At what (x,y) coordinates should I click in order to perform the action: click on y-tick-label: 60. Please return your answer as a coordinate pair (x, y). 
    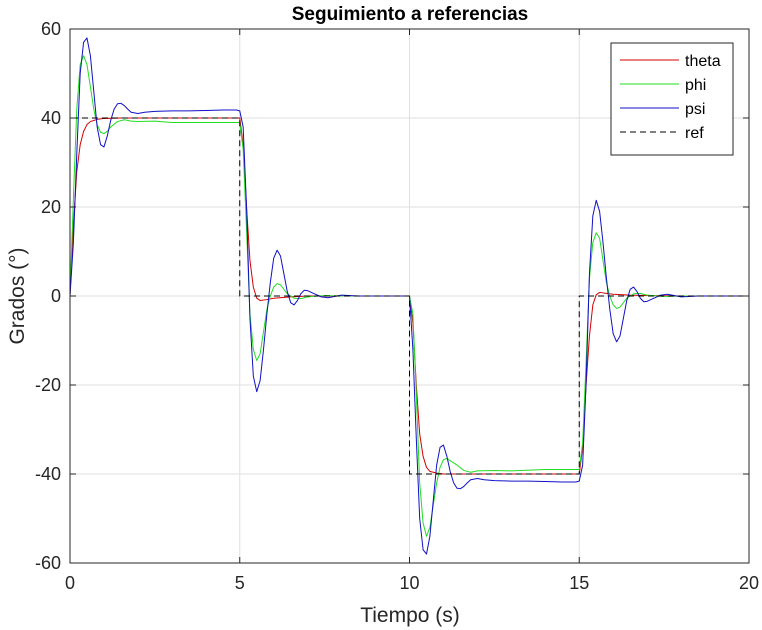
    Looking at the image, I should click on (51, 29).